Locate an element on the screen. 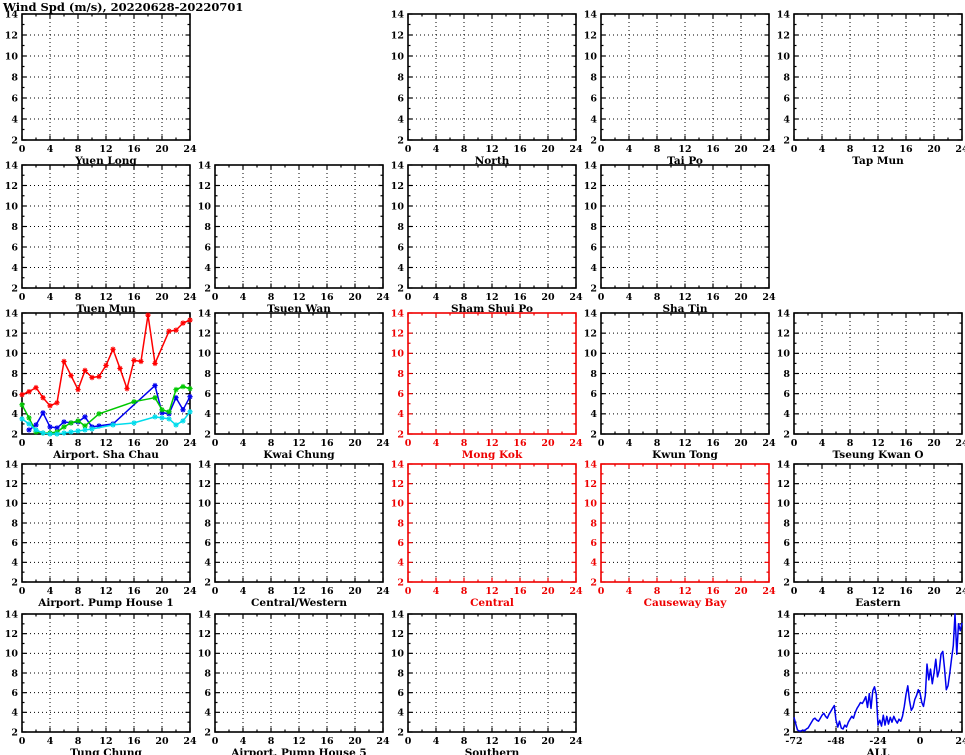 Image resolution: width=965 pixels, height=755 pixels. series-line-blue is located at coordinates (878, 672).